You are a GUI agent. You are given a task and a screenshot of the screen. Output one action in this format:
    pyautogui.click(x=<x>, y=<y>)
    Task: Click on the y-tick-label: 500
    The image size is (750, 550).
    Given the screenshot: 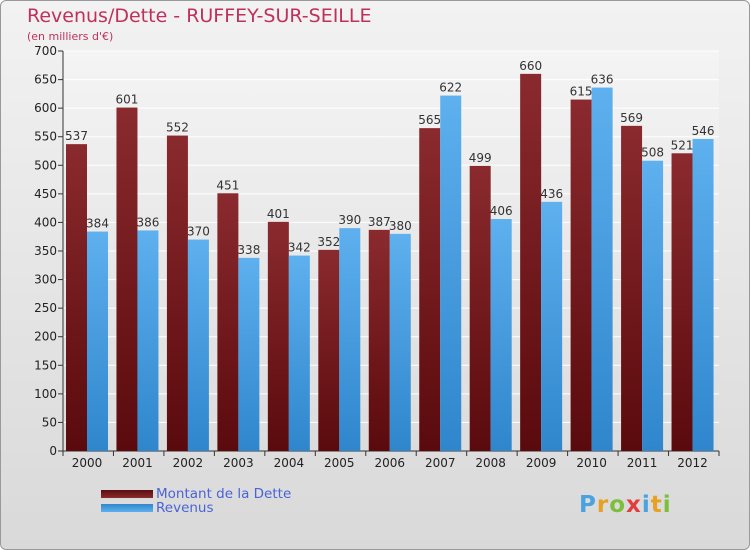 What is the action you would take?
    pyautogui.click(x=45, y=165)
    